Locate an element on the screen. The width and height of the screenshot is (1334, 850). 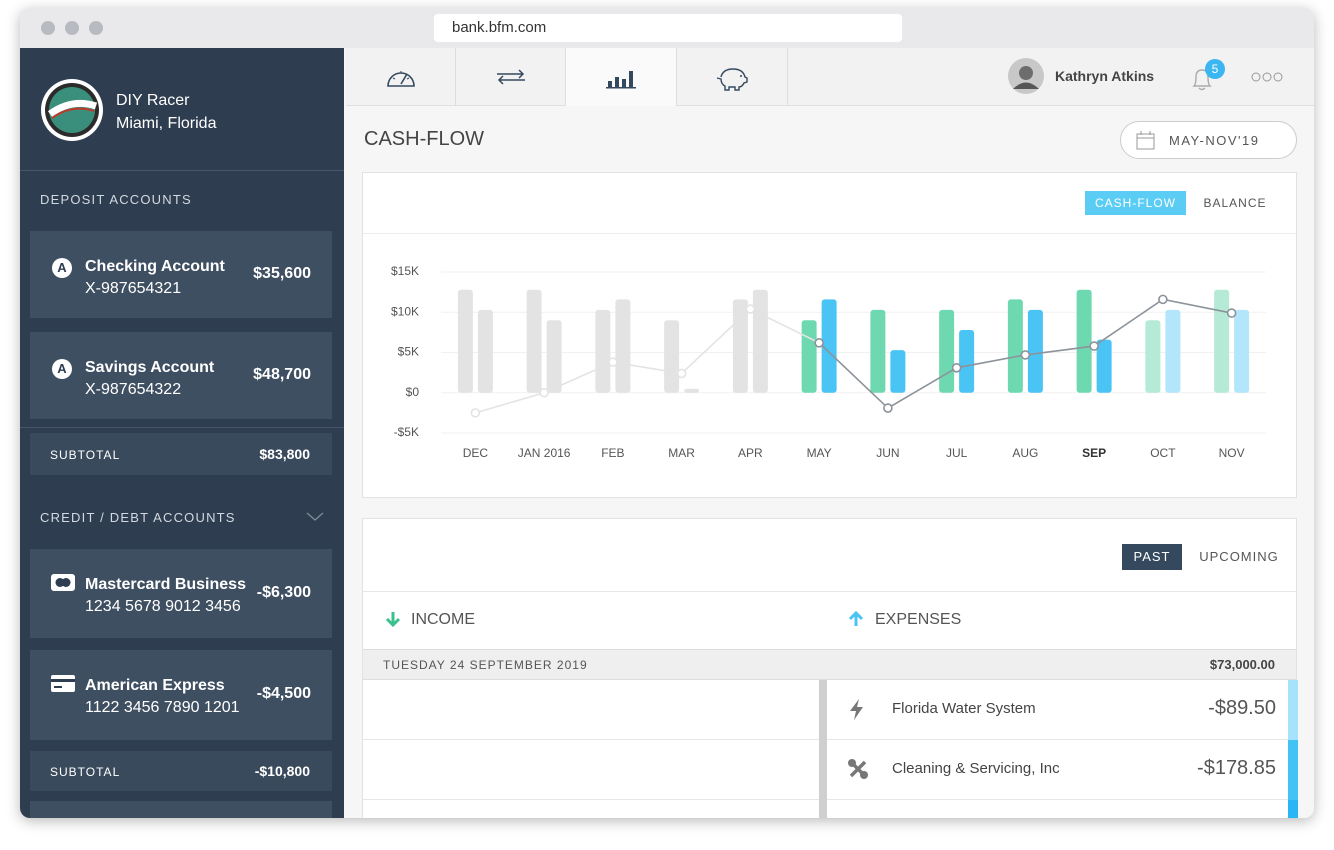
subtotal-row: SUBTOTAL $83,800 is located at coordinates (181, 454).